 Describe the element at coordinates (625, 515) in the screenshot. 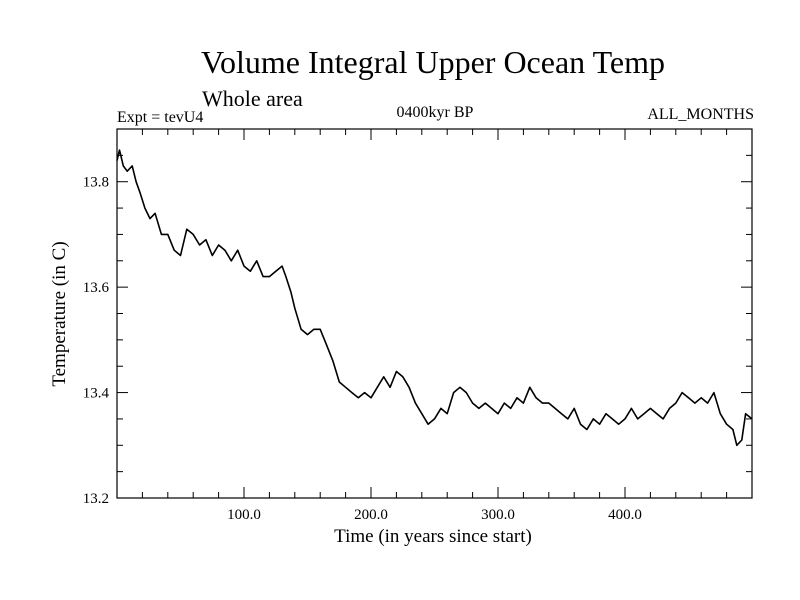

I see `x-tick-label: 400.0` at that location.